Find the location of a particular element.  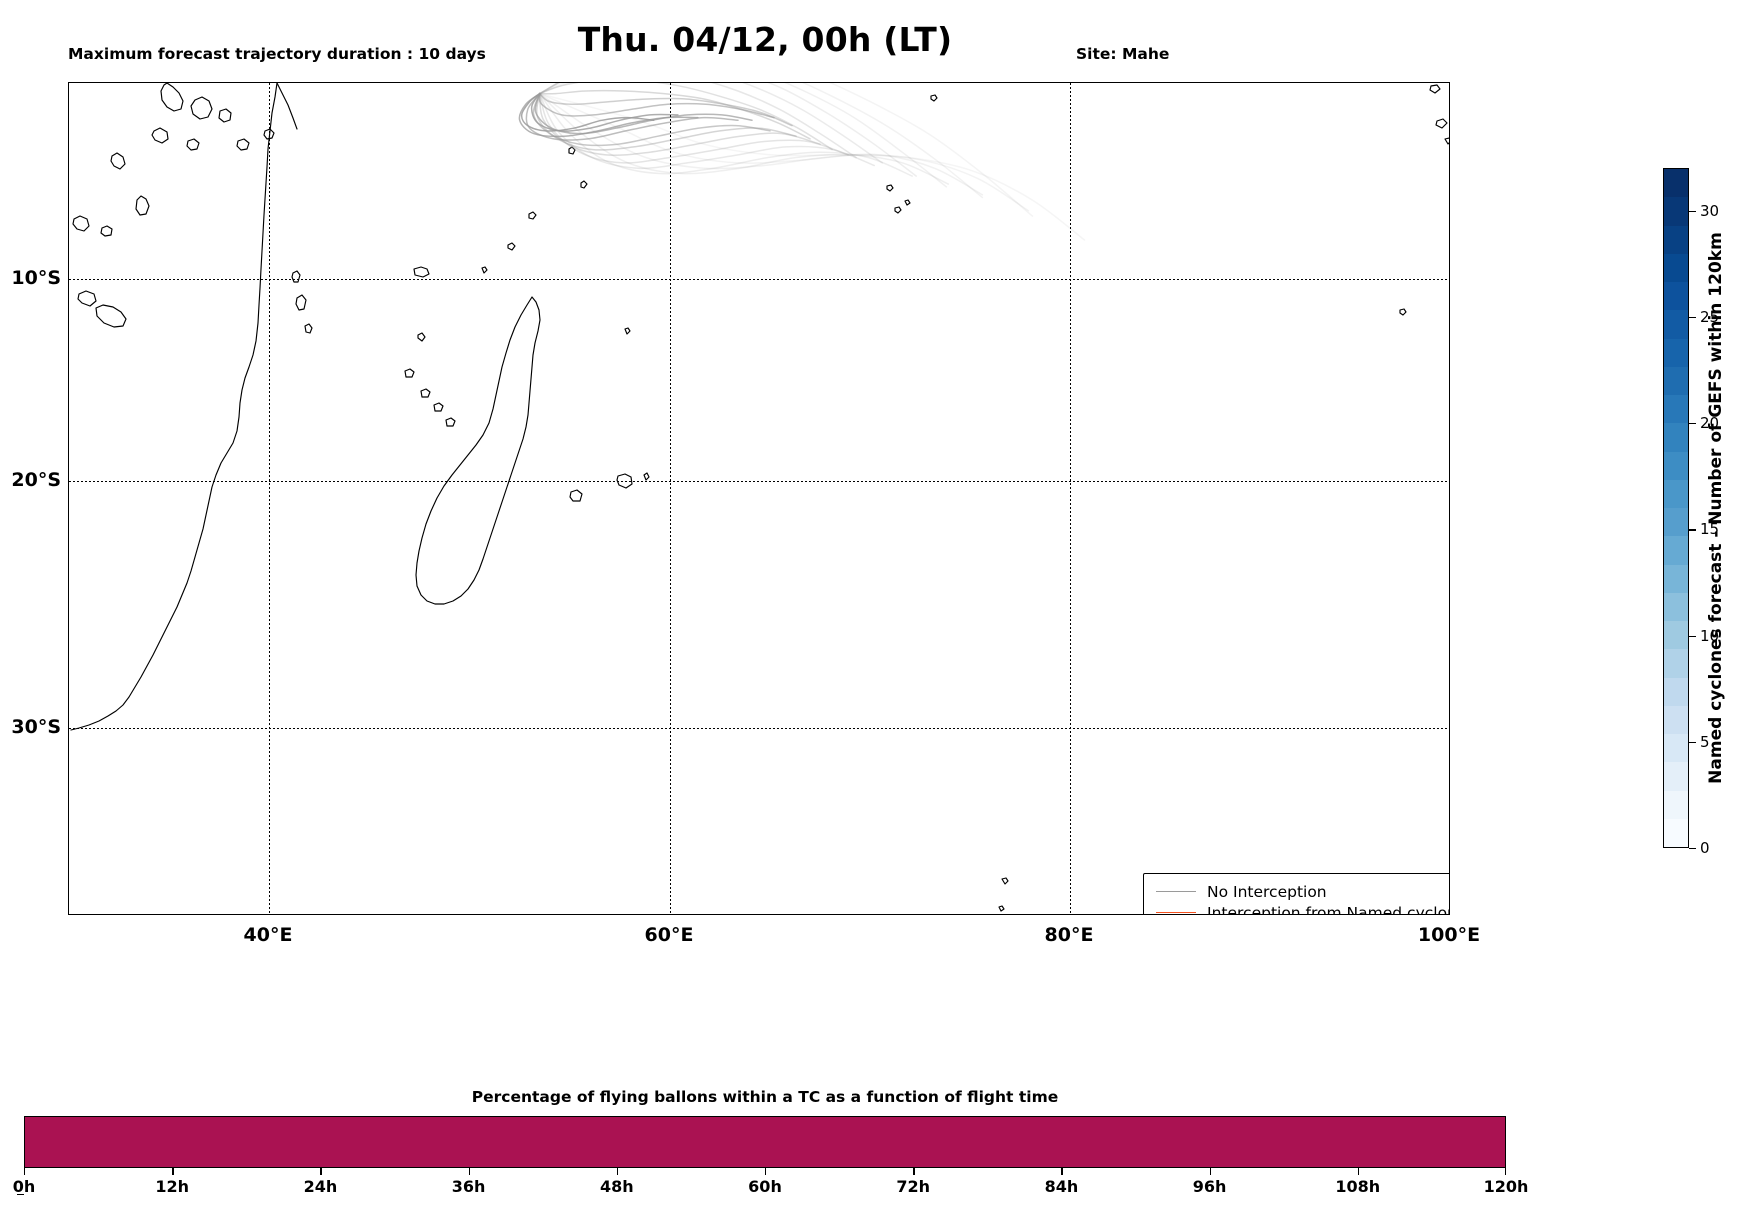

percentage-bar-tick-label: 108h is located at coordinates (1358, 1186).